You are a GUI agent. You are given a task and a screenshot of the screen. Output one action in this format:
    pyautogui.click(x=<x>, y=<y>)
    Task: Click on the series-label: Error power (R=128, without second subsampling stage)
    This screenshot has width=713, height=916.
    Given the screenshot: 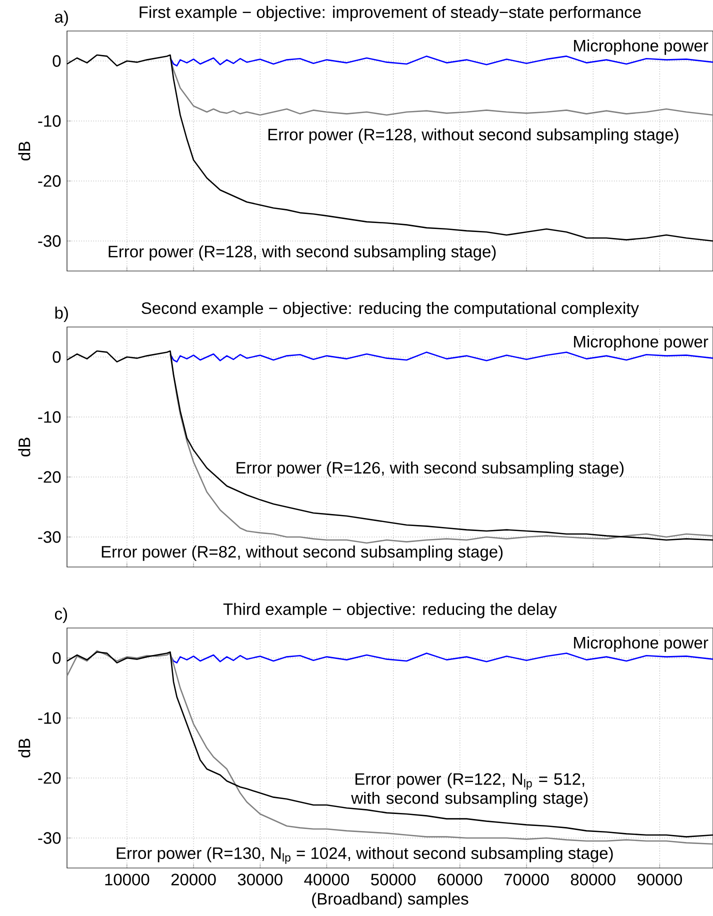 What is the action you would take?
    pyautogui.click(x=473, y=136)
    